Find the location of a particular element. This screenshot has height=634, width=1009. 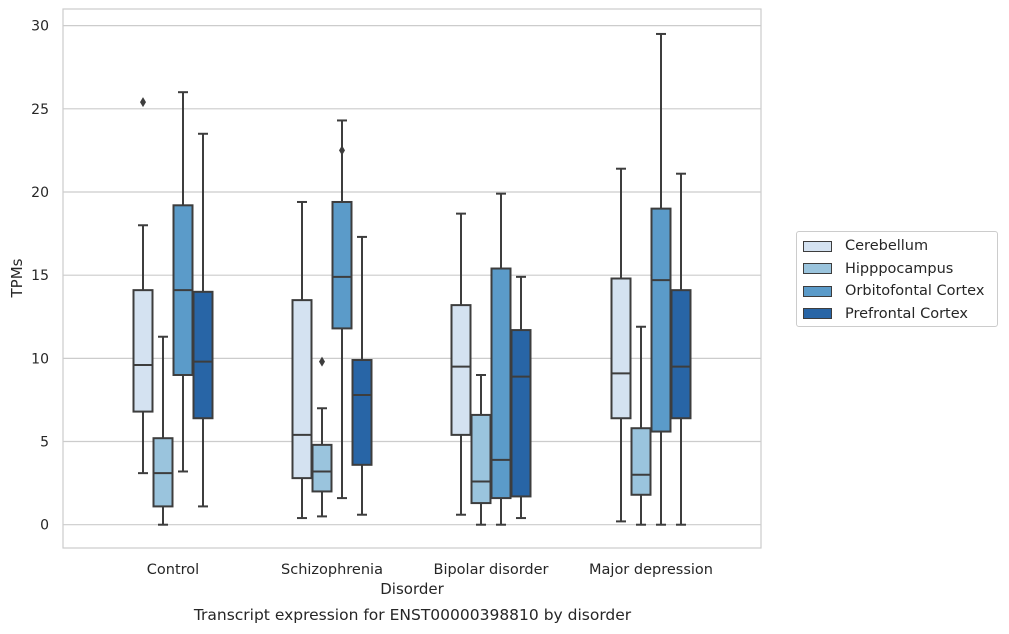

y-tick-label: 15 is located at coordinates (40, 276).